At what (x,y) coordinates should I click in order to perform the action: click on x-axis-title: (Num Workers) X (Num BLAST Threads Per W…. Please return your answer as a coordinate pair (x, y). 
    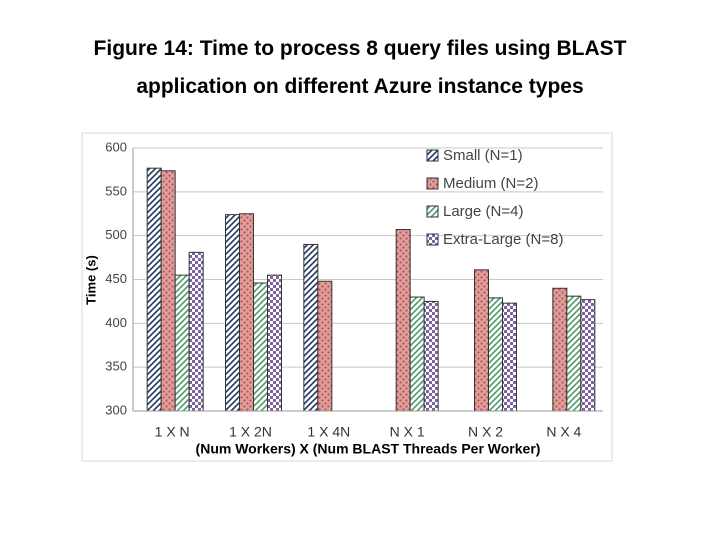
    Looking at the image, I should click on (368, 449).